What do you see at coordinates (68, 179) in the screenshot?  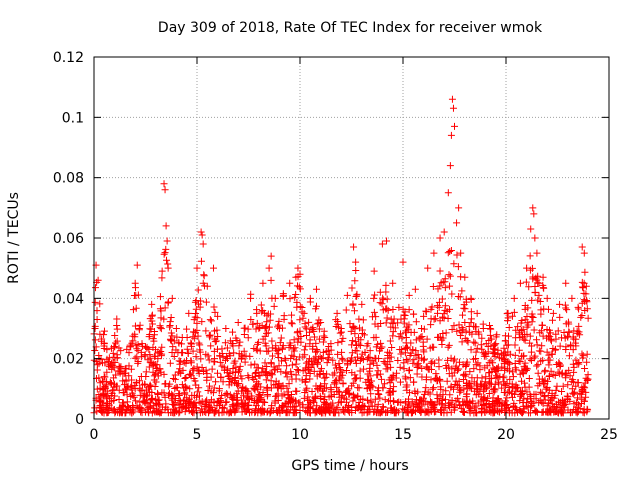 I see `y-tick-label: 0.08` at bounding box center [68, 179].